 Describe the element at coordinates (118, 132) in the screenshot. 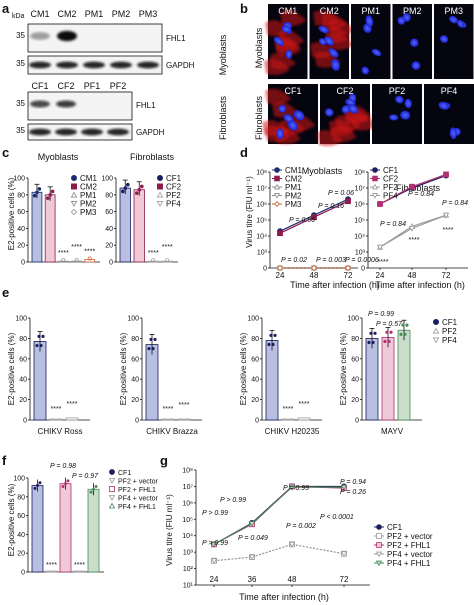

I see `band-gapdh-pf2` at that location.